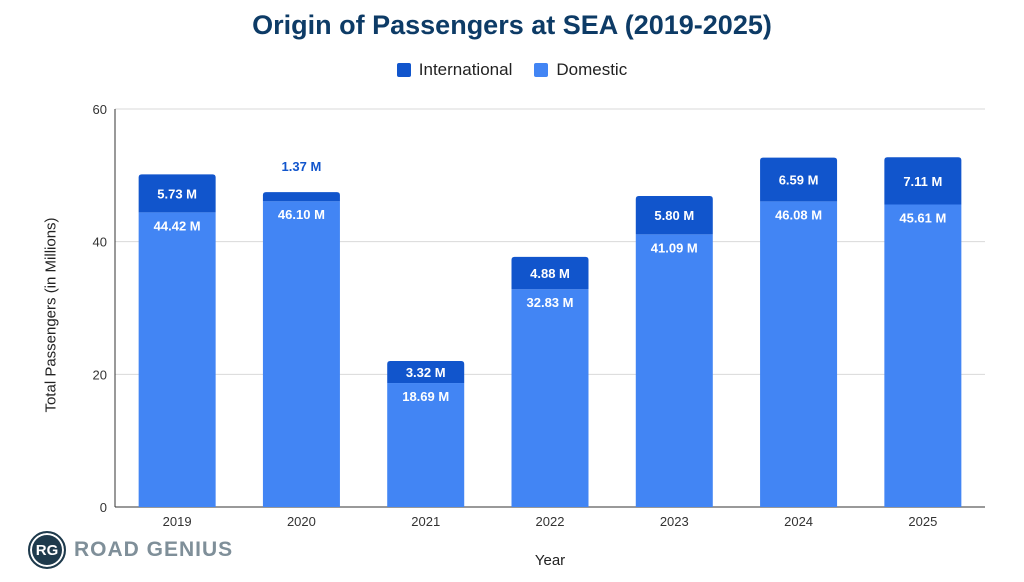 The image size is (1024, 582). I want to click on data-label-international: 3.32 M, so click(426, 372).